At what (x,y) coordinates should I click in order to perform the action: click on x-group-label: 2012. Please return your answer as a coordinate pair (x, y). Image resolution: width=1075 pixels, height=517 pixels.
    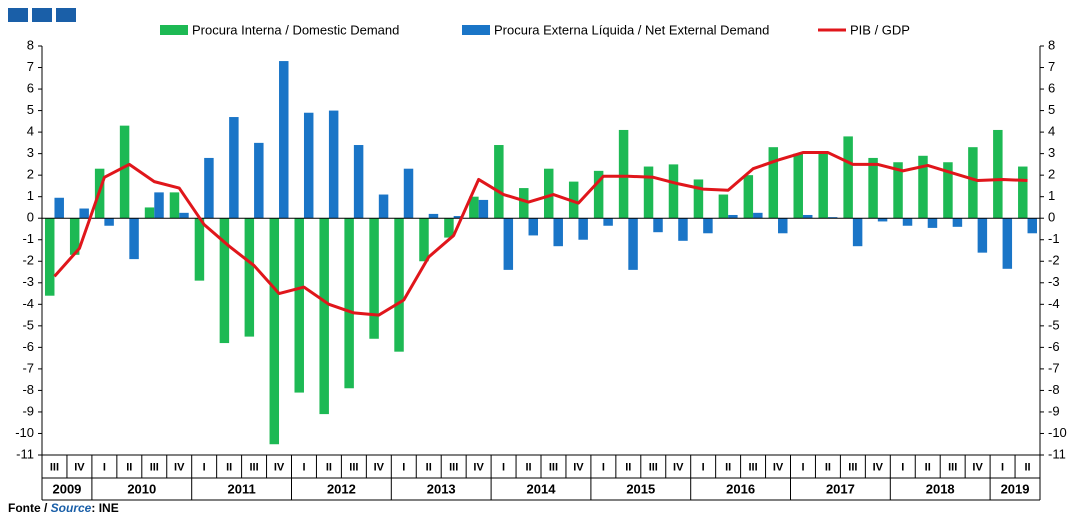
    Looking at the image, I should click on (341, 488).